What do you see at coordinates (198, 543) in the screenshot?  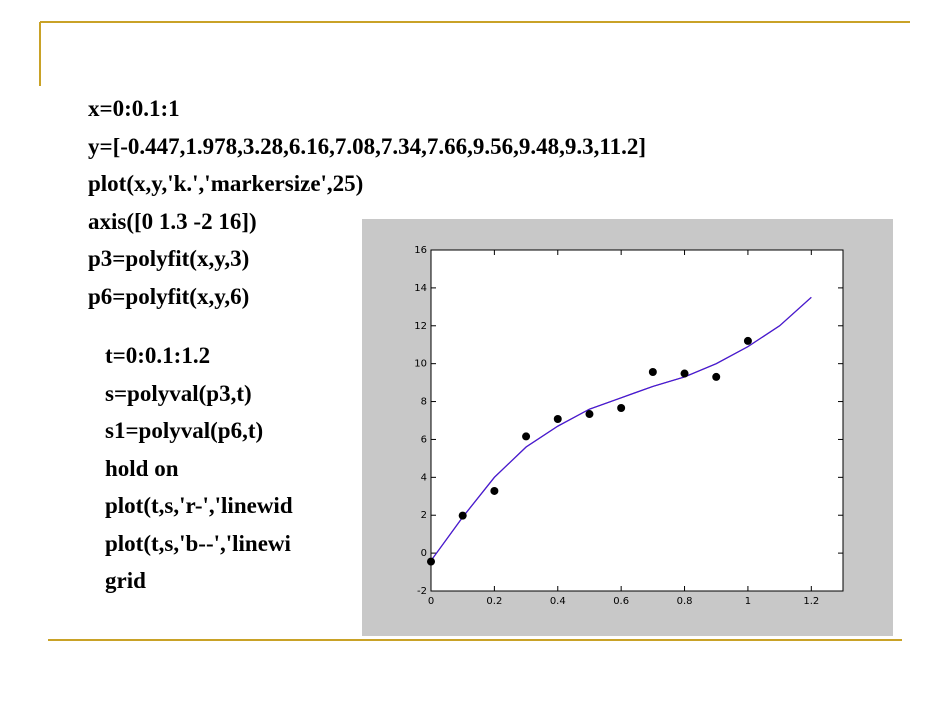 I see `code-line: plot(t,s,'b--','linewi` at bounding box center [198, 543].